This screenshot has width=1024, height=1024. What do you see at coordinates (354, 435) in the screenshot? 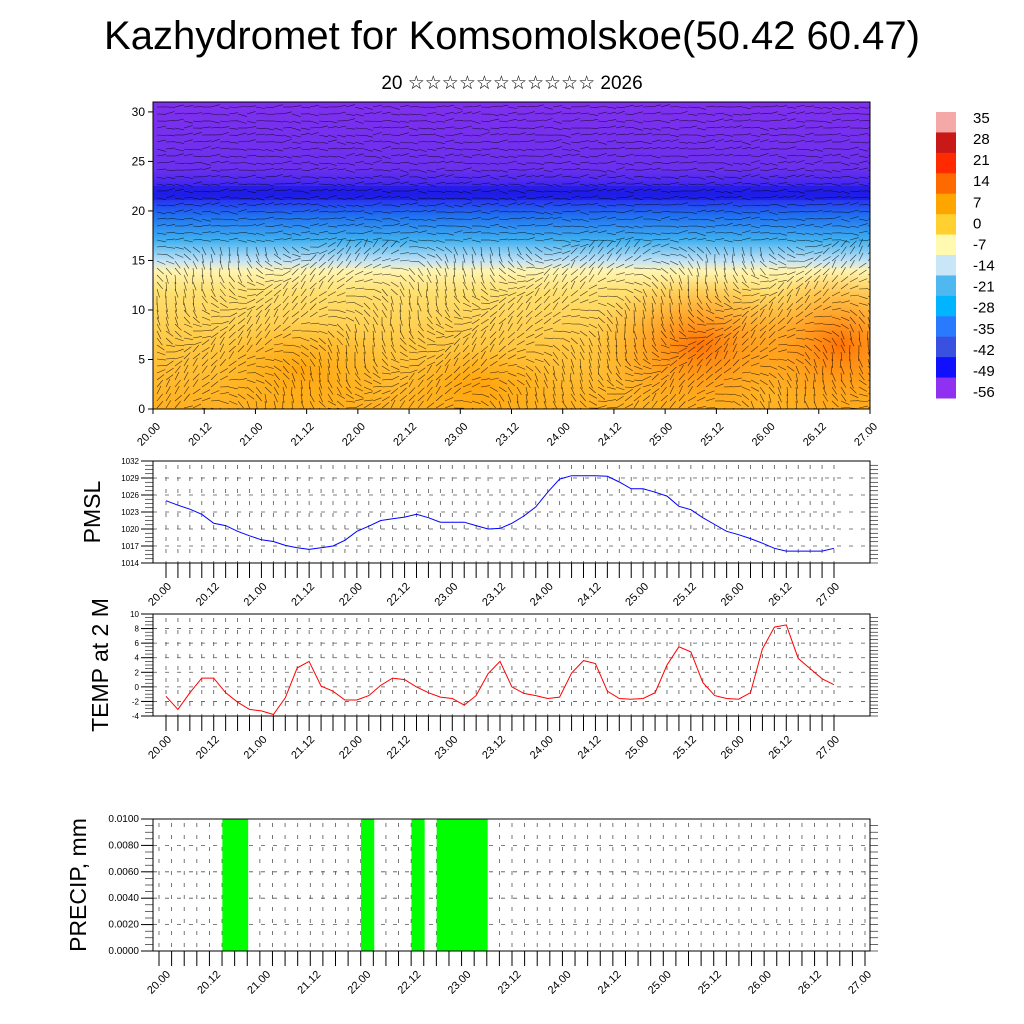
I see `x-tick-label: 22.00` at bounding box center [354, 435].